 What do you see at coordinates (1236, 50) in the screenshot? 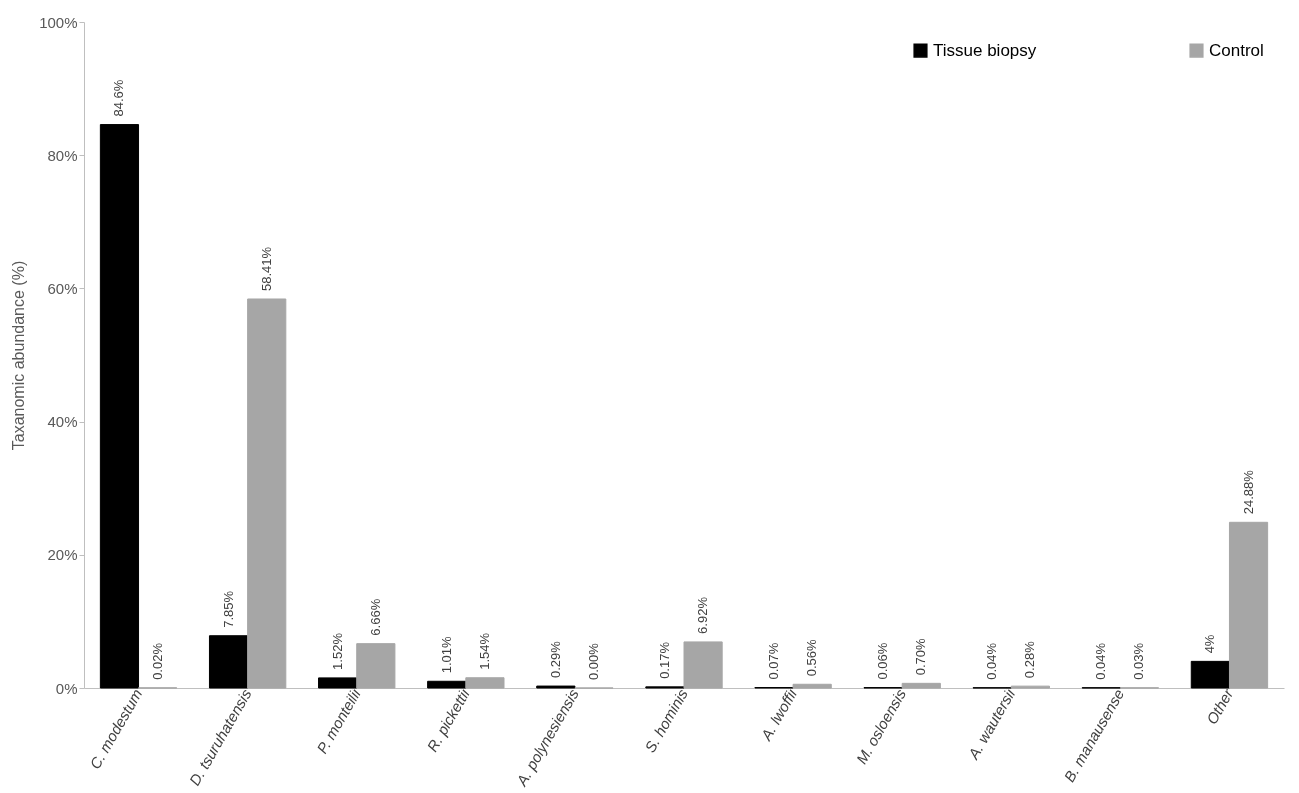
I see `legend-label: Control` at bounding box center [1236, 50].